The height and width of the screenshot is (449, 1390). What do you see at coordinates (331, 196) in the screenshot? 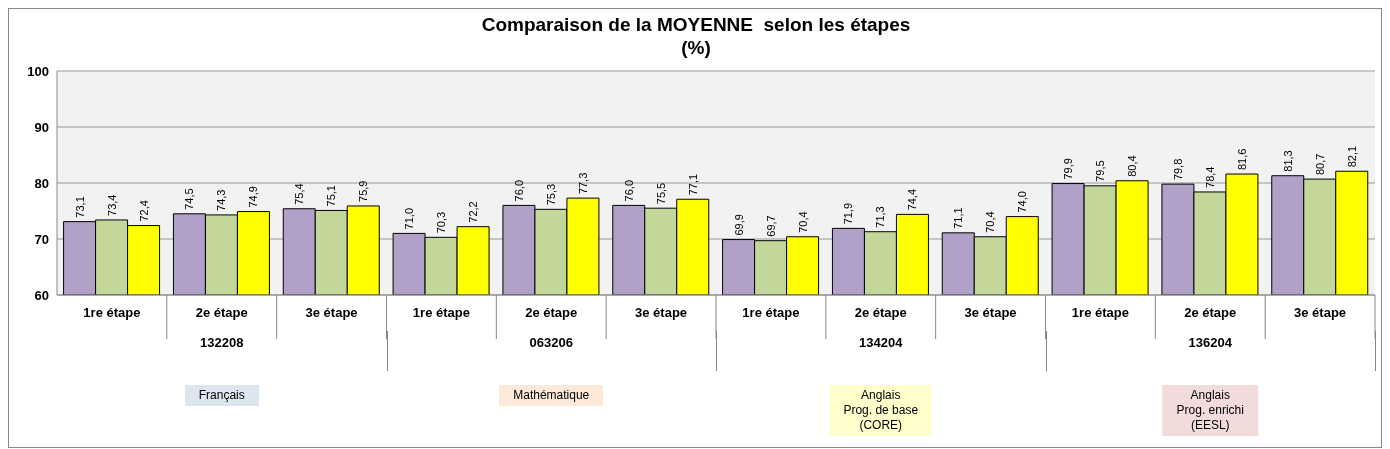
I see `data-label: 75,1` at bounding box center [331, 196].